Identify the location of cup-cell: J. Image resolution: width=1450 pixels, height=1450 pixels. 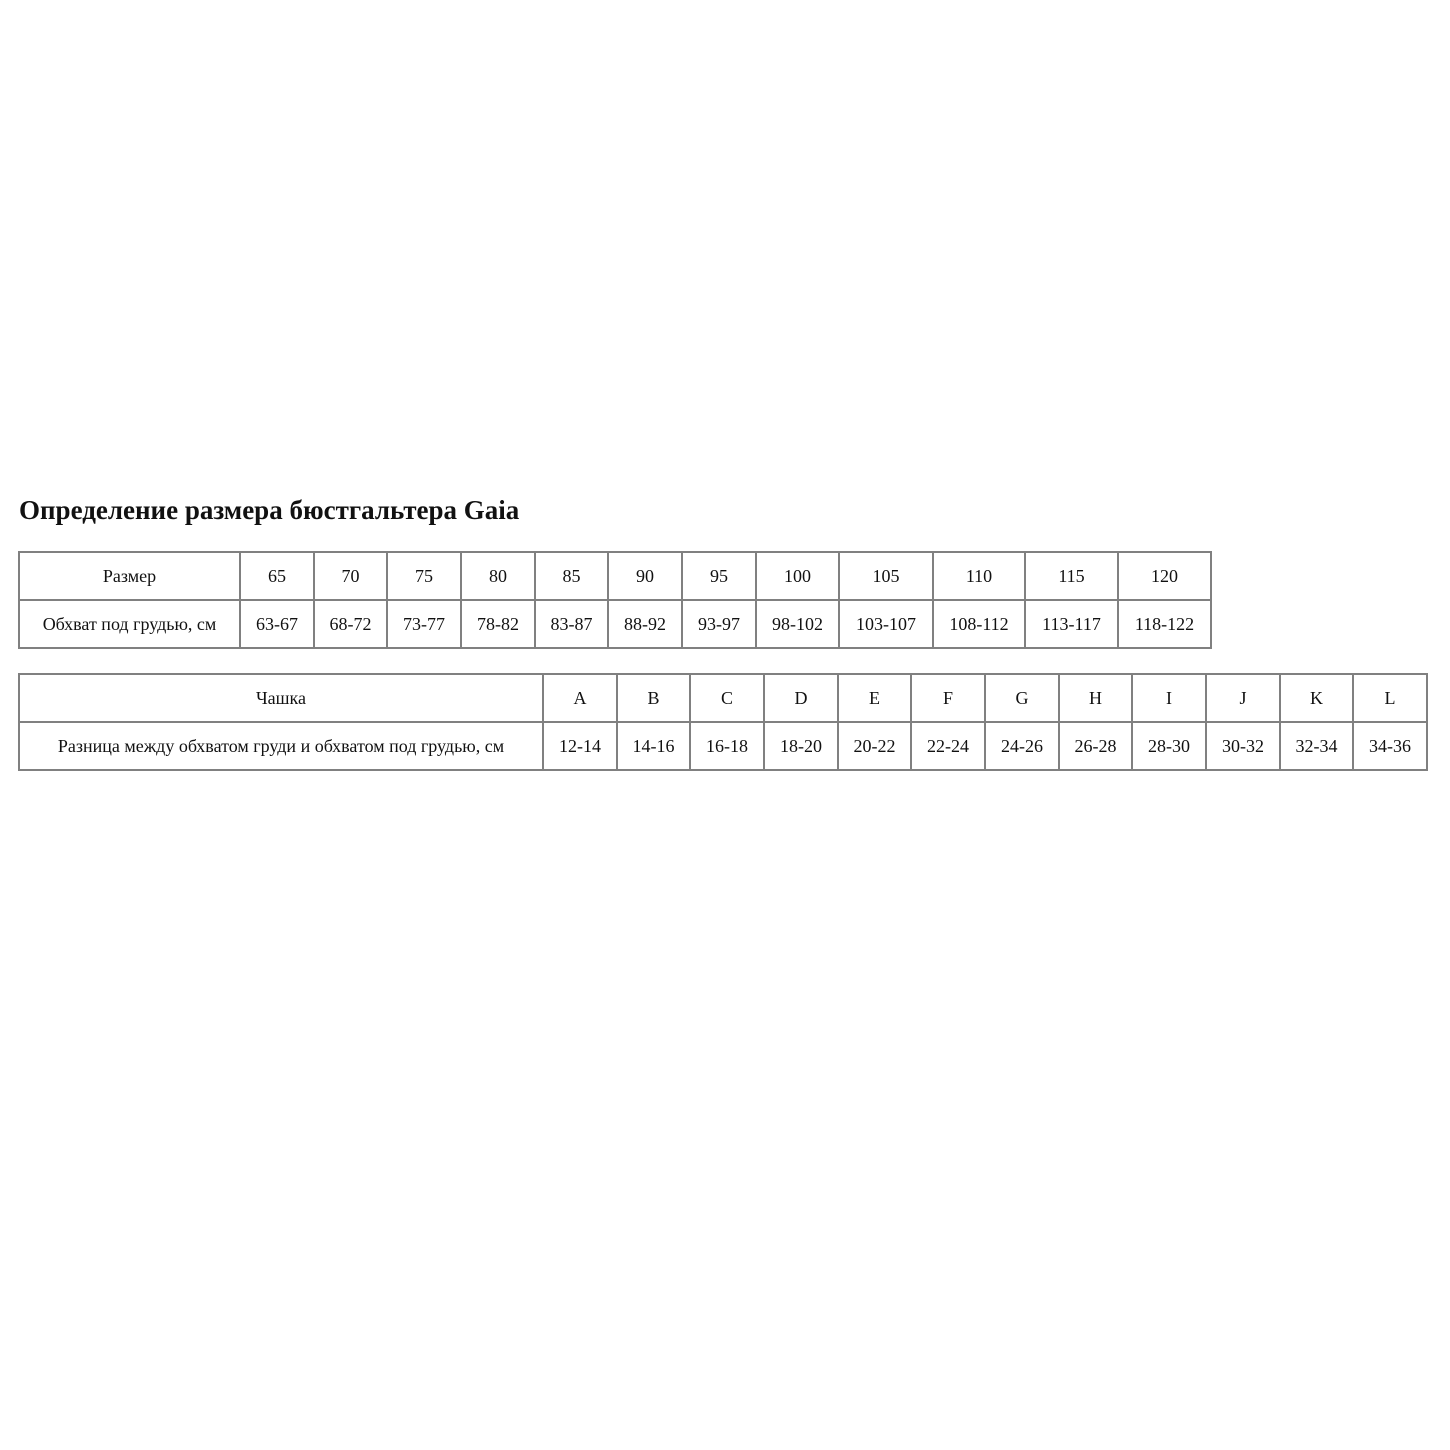
(1243, 698).